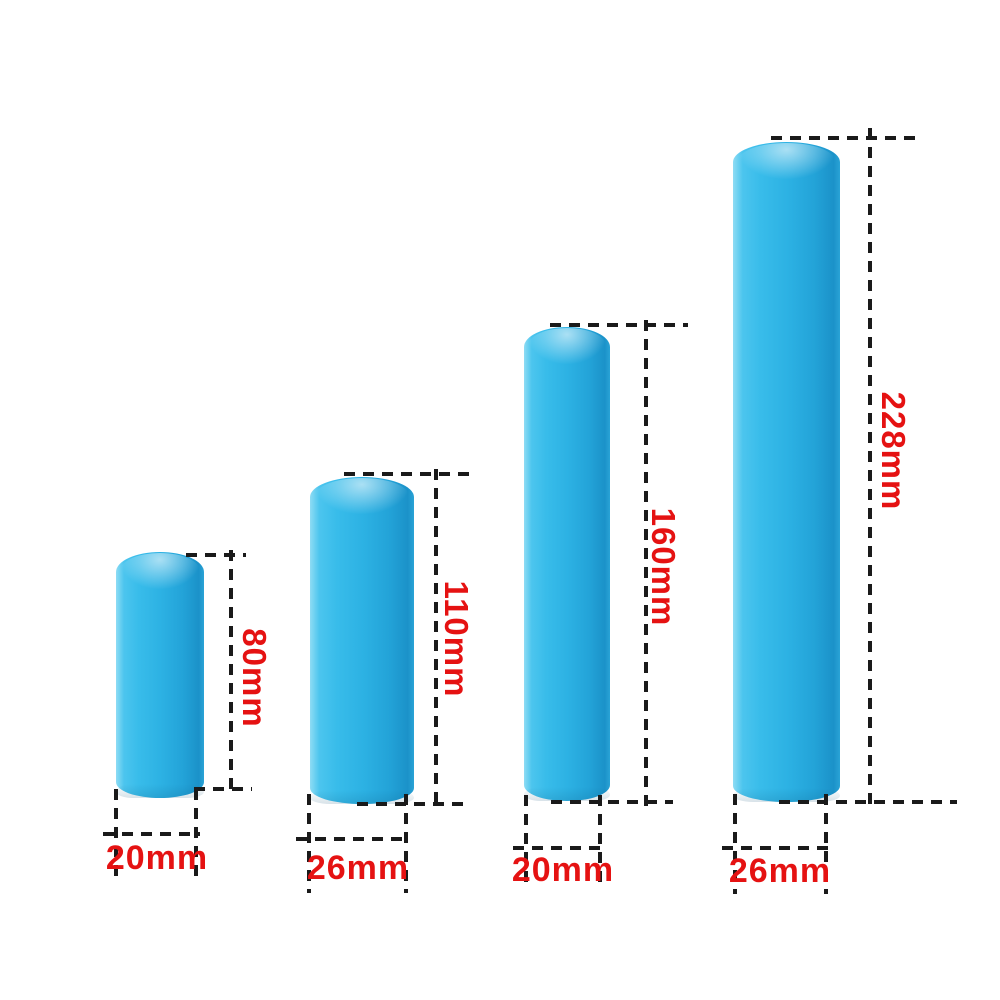 The image size is (1000, 1000). What do you see at coordinates (436, 638) in the screenshot?
I see `tube-2-height-dimension-line` at bounding box center [436, 638].